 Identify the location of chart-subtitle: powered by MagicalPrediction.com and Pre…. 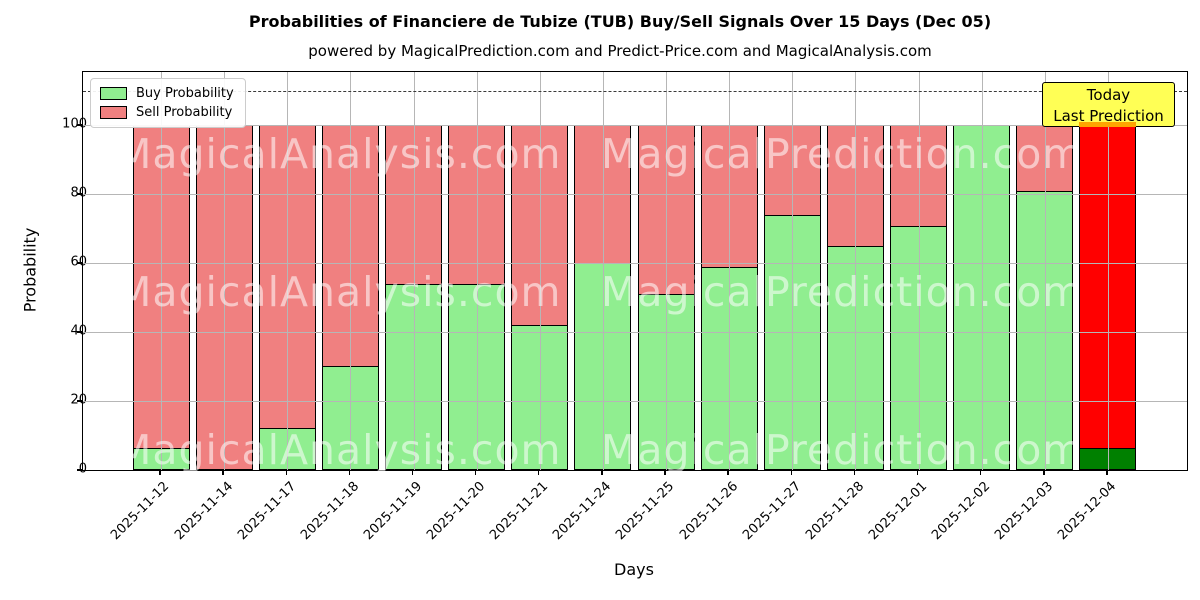
(620, 51).